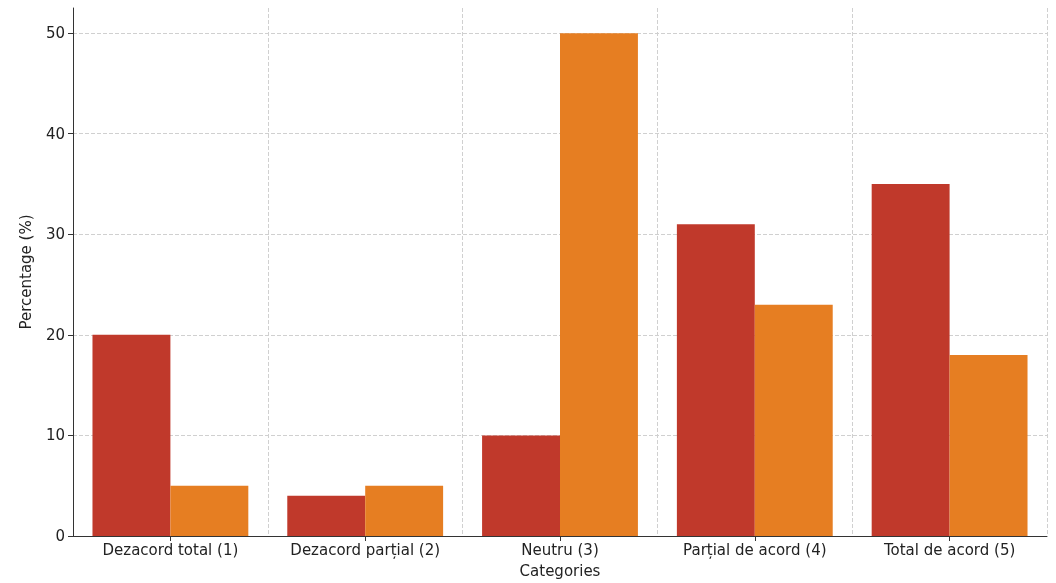 This screenshot has width=1056, height=583. What do you see at coordinates (365, 549) in the screenshot?
I see `x-tick-label: Dezacord parțial (2)` at bounding box center [365, 549].